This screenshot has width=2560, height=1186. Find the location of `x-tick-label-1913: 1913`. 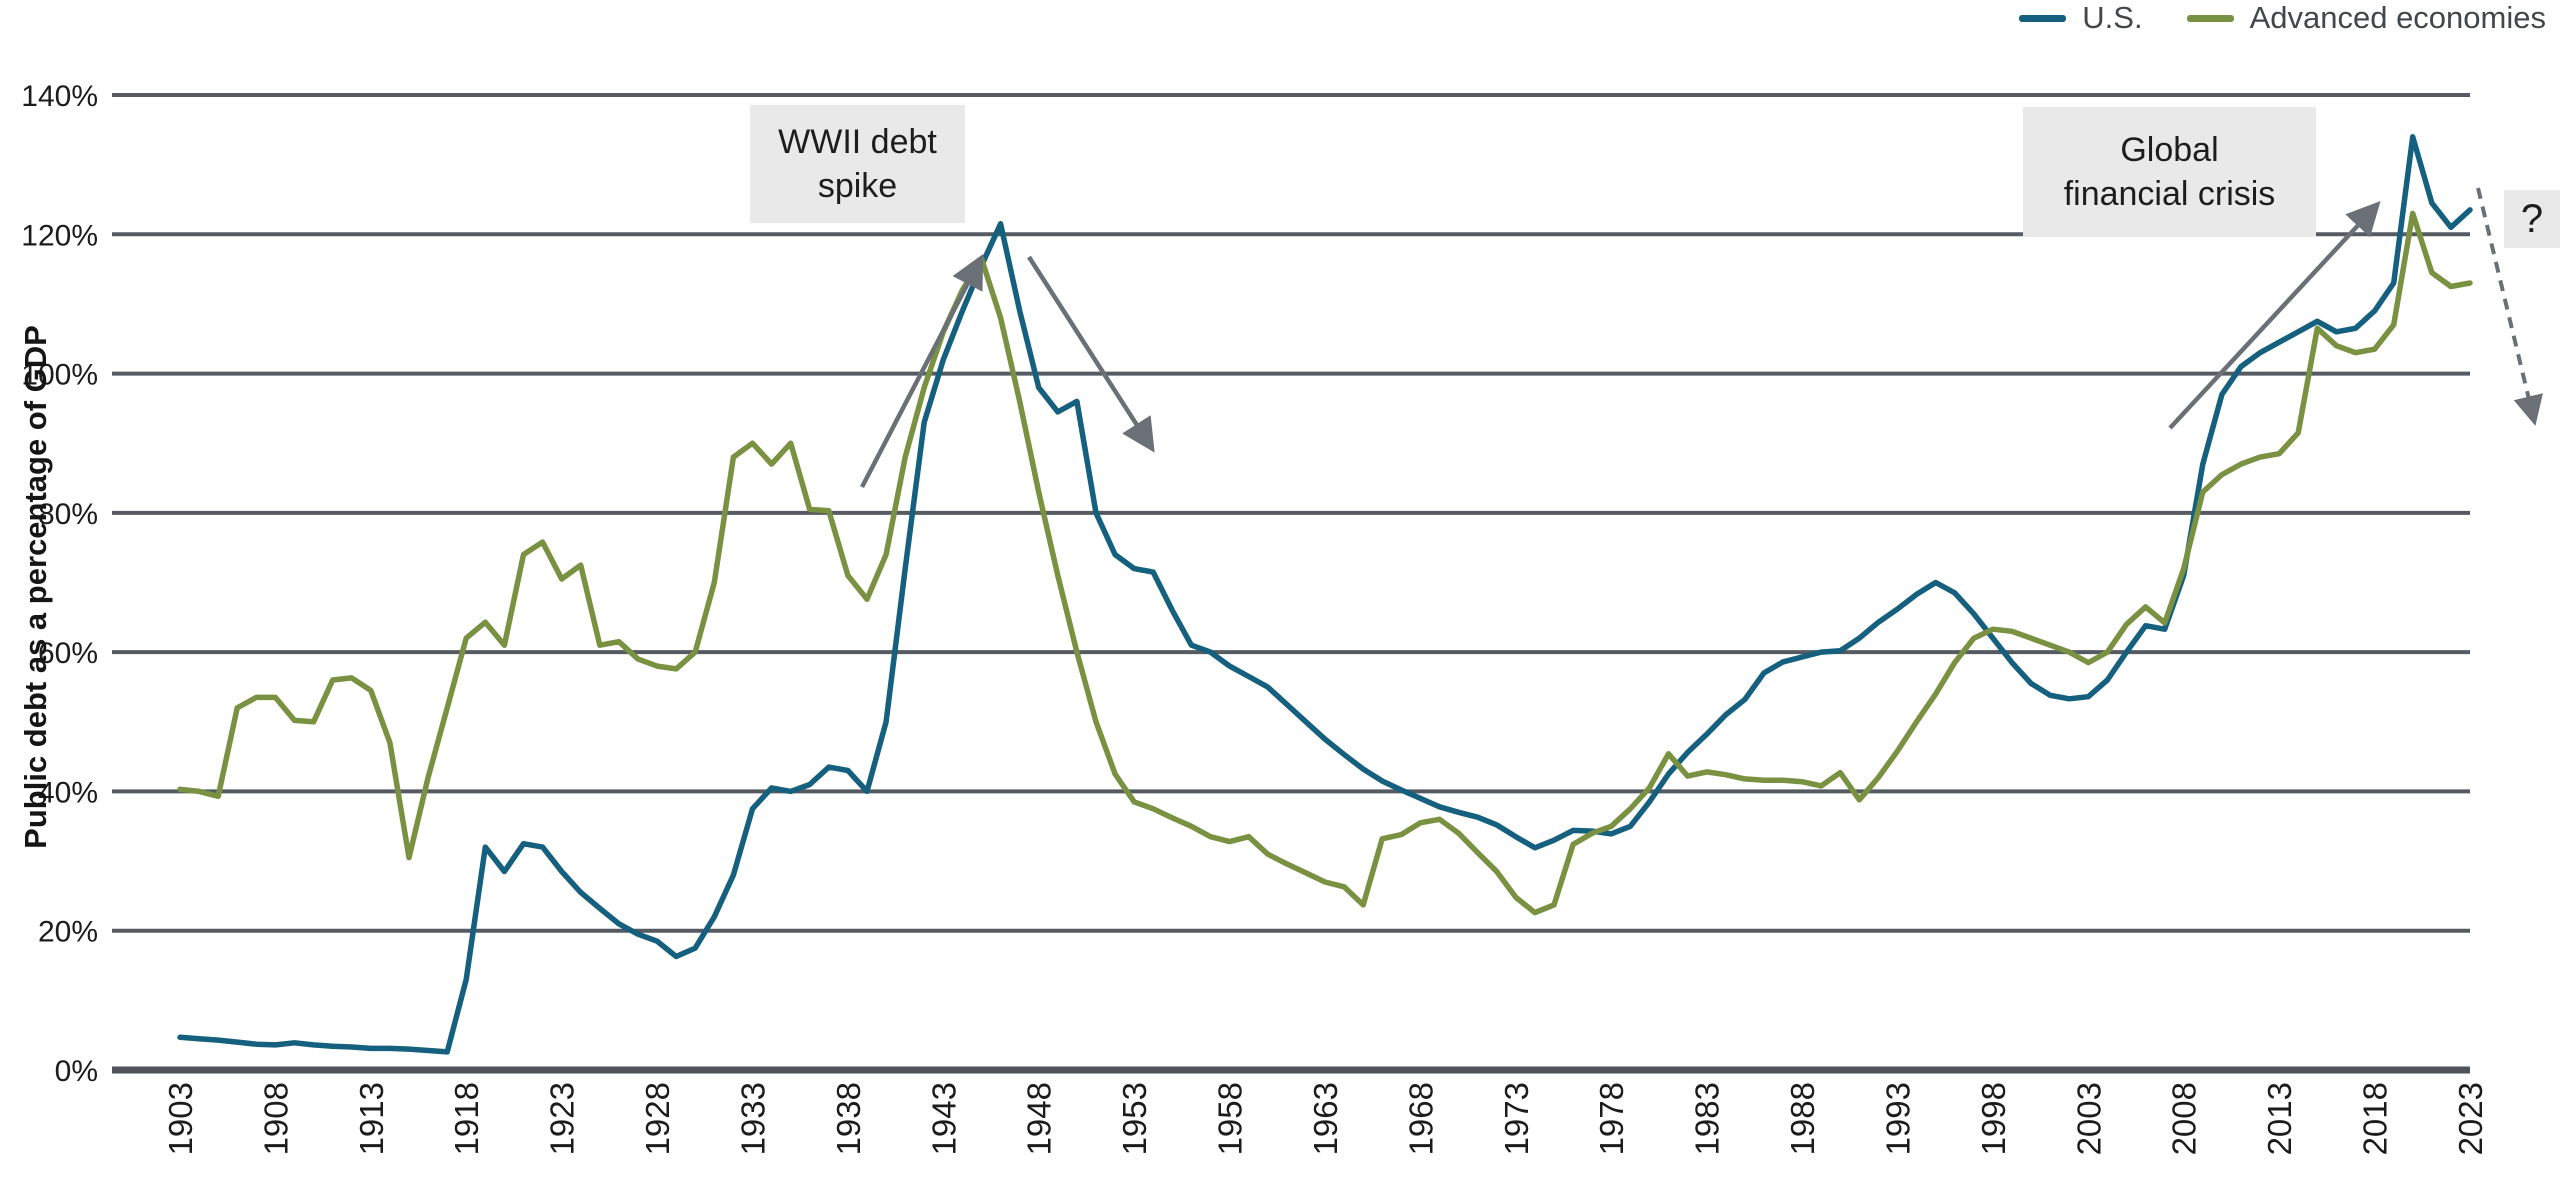

x-tick-label-1913: 1913 is located at coordinates (371, 1118).